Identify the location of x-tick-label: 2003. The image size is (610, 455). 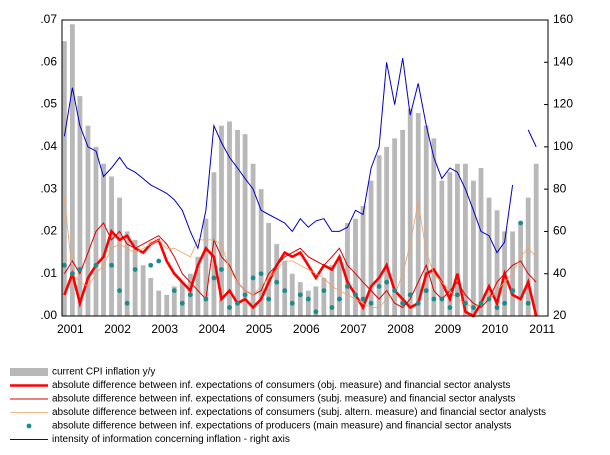
(164, 329).